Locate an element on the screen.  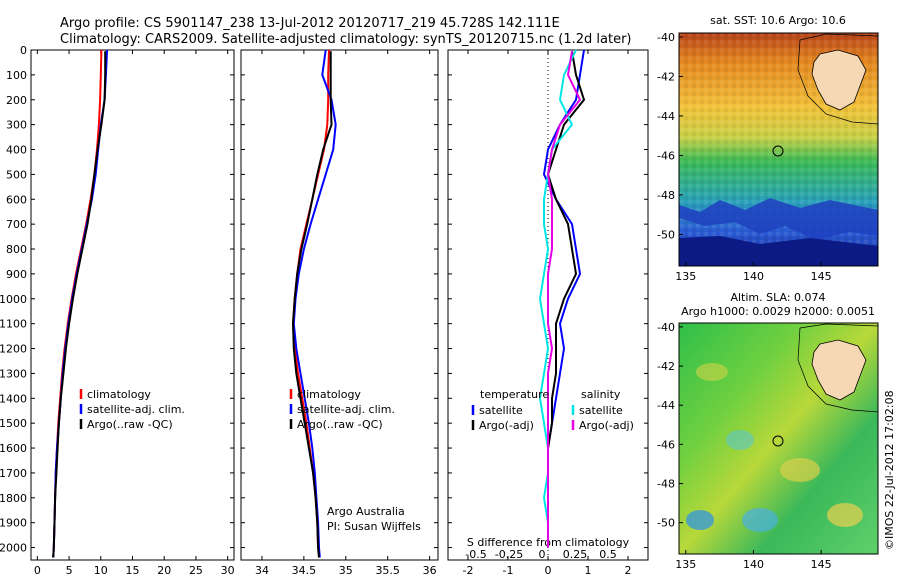
sla-ticks: 135 140 145 -40 -42 -44 -46 -48 -50 is located at coordinates (744, 446).